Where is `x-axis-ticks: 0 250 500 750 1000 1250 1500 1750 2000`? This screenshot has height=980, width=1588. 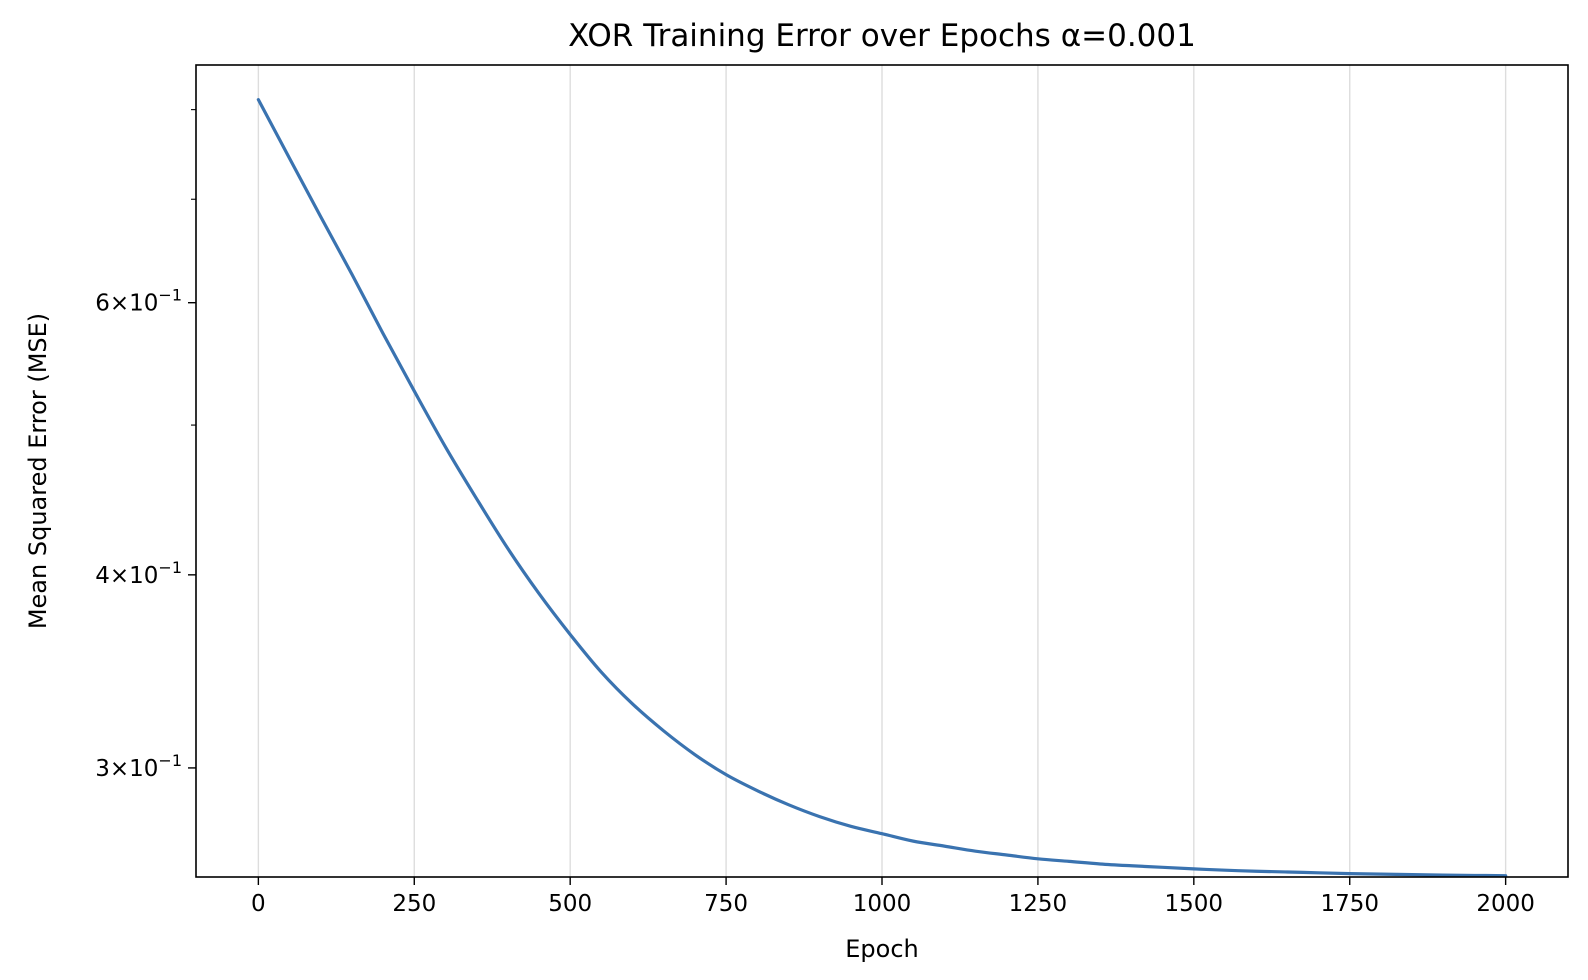
x-axis-ticks: 0 250 500 750 1000 1250 1500 1750 2000 is located at coordinates (893, 897).